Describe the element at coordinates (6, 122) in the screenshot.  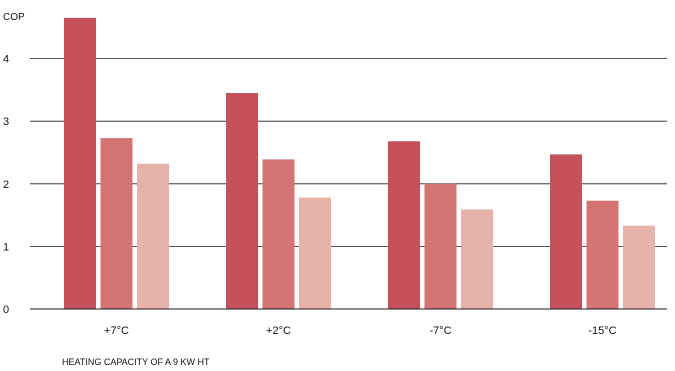
I see `y-tick-label: 3` at that location.